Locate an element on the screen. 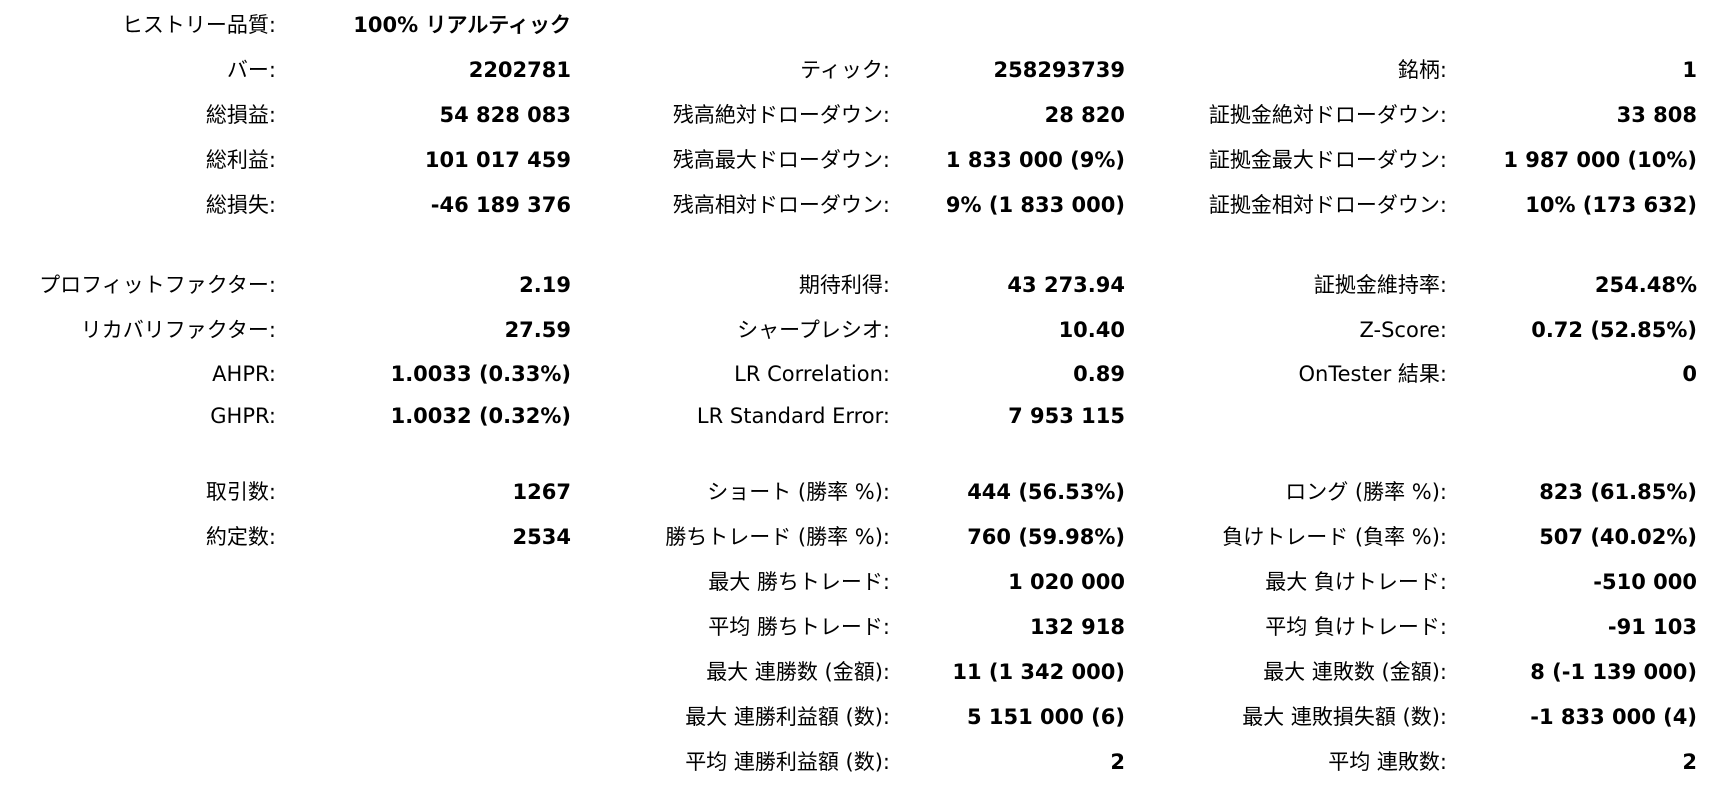 The width and height of the screenshot is (1719, 795). report-row-bars: バー: 2202781 ティック: 258293739 銘柄: 1 is located at coordinates (859, 70).